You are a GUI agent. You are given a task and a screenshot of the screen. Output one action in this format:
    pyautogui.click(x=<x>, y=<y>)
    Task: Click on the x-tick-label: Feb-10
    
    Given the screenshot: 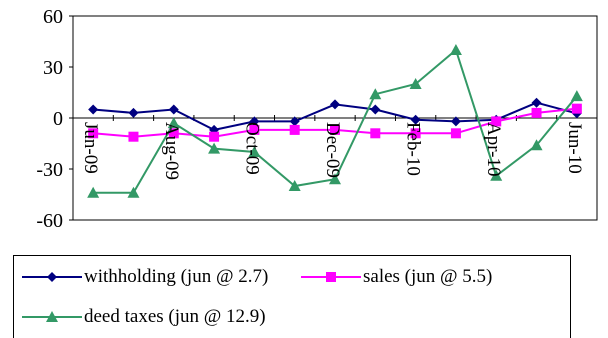 What is the action you would take?
    pyautogui.click(x=413, y=149)
    